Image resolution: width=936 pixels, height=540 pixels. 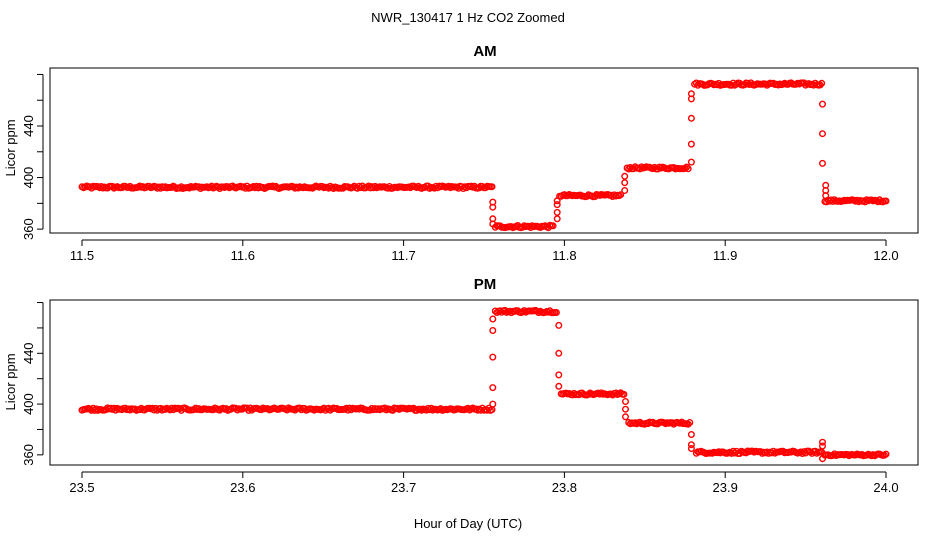 What do you see at coordinates (32, 156) in the screenshot?
I see `am-y-axis: 360 400 440` at bounding box center [32, 156].